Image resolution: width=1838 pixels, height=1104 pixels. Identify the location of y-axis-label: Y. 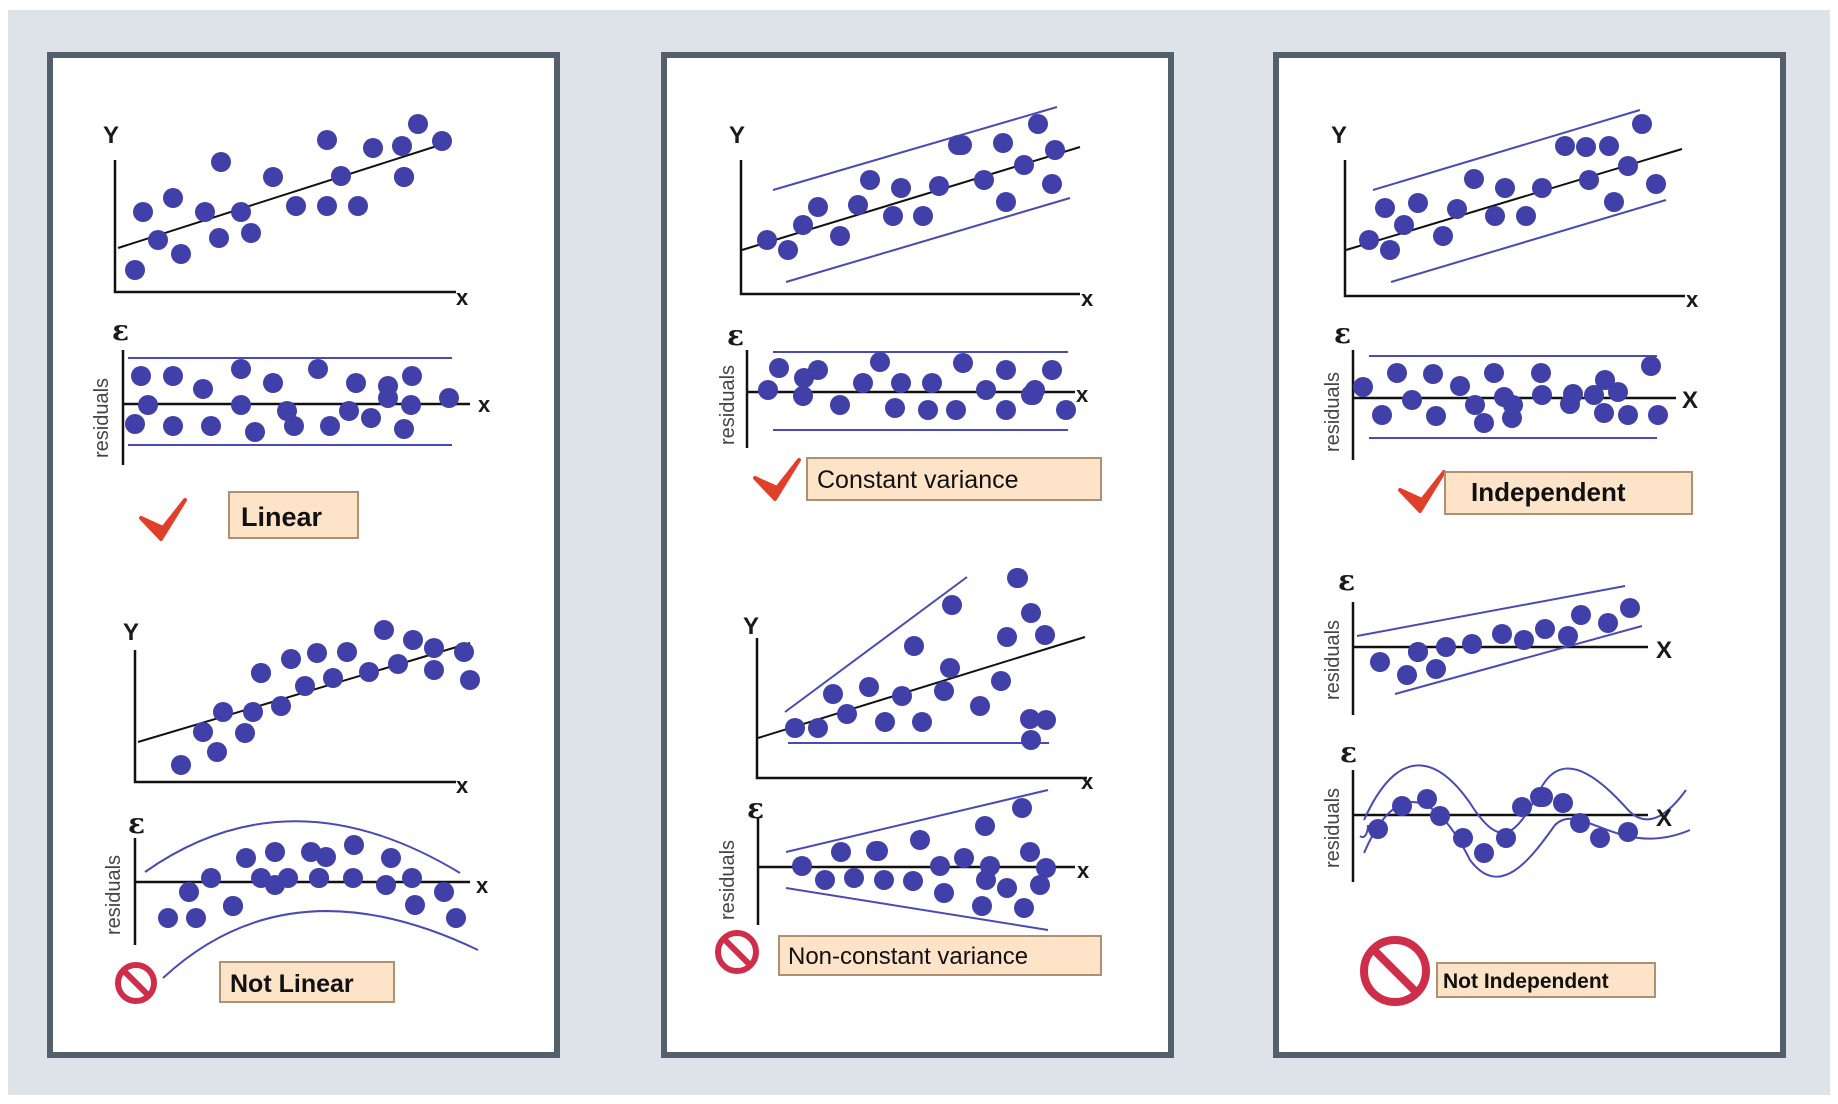
(1339, 135).